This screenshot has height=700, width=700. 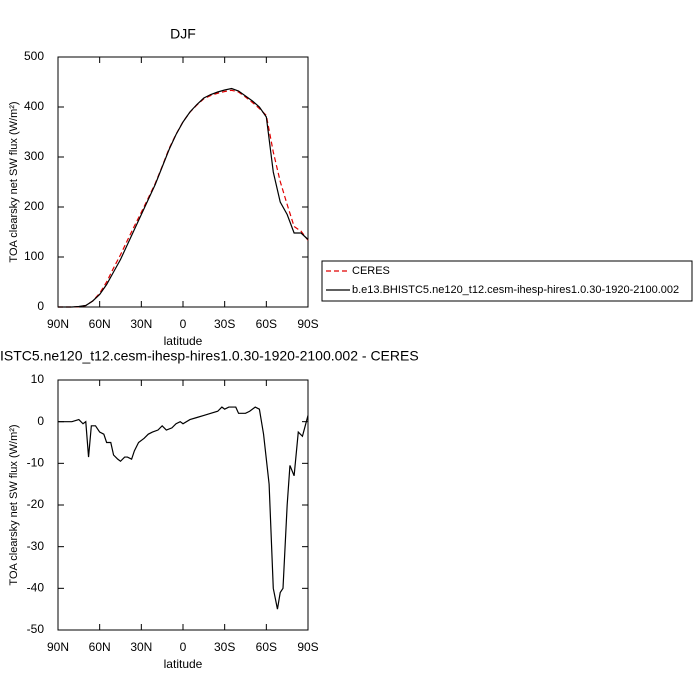 I want to click on chart-title: DJF, so click(x=183, y=34).